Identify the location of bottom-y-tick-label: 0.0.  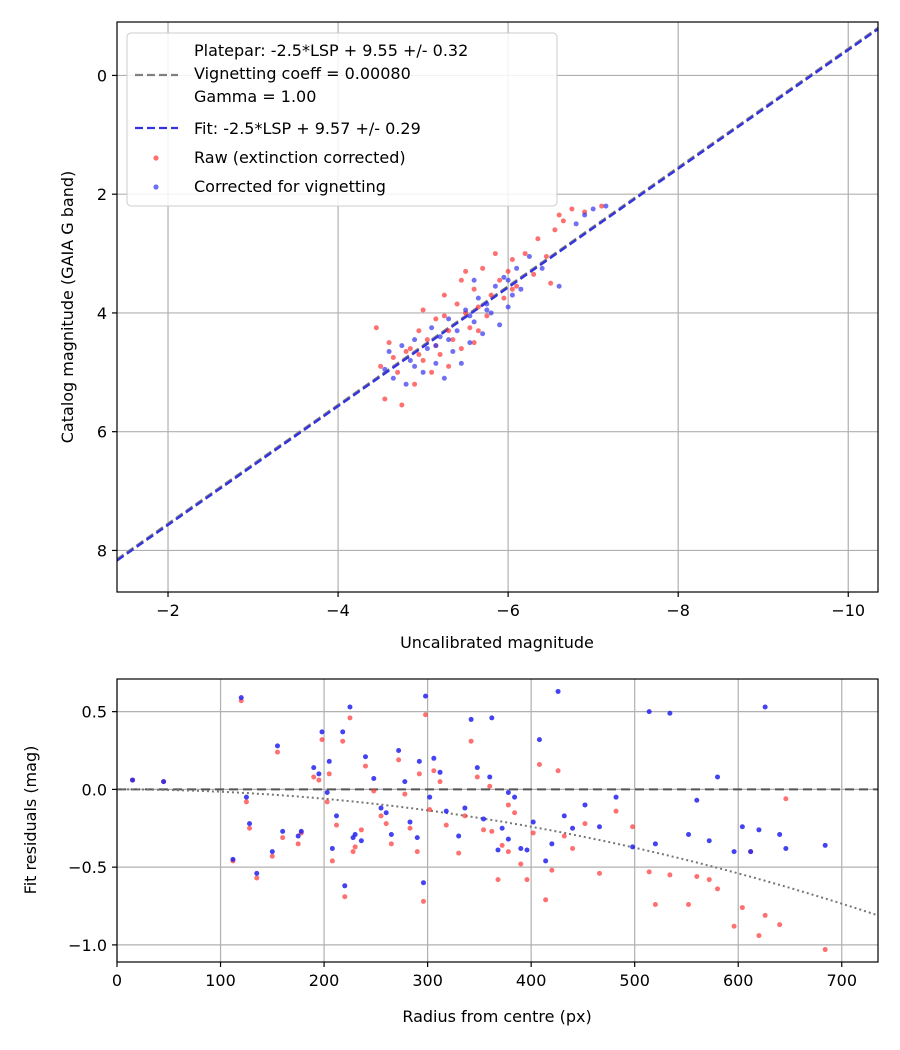
(94, 789).